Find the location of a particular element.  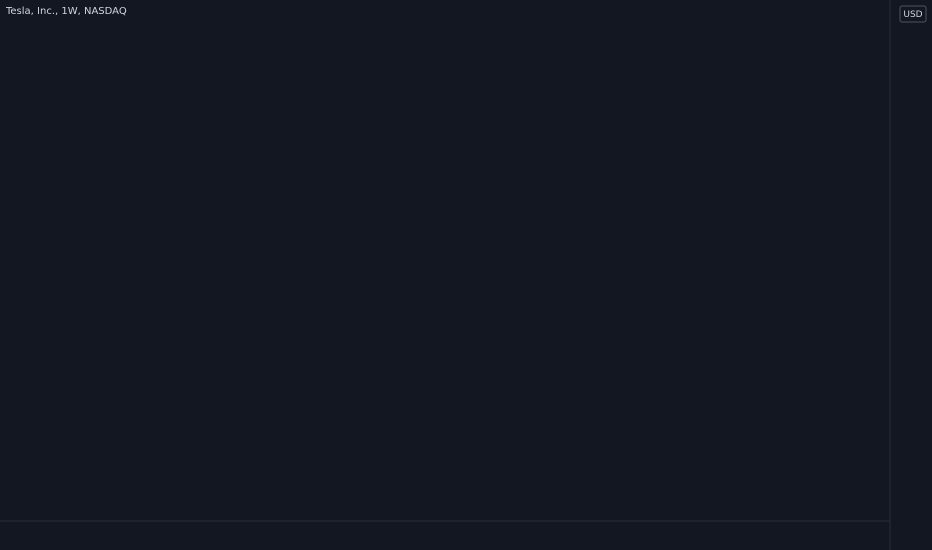

currency-button is located at coordinates (913, 14).